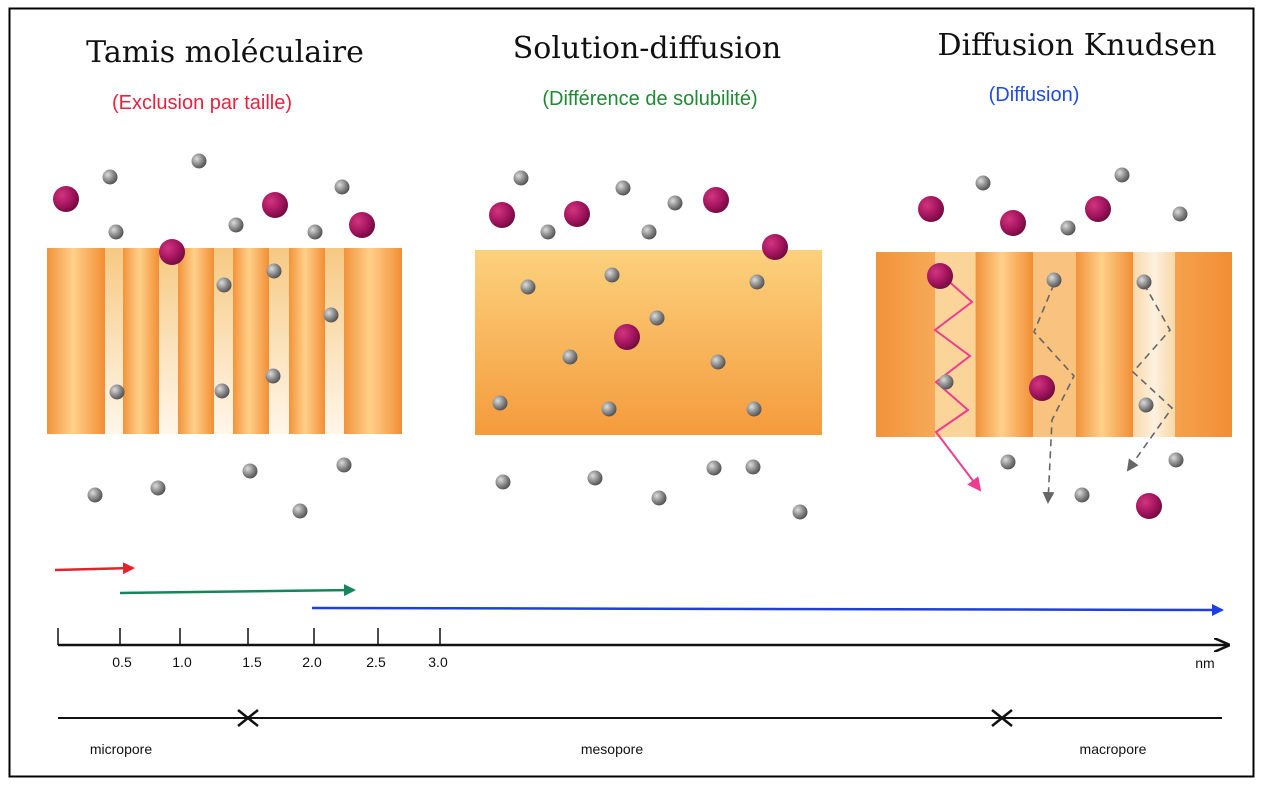 The image size is (1262, 785). What do you see at coordinates (612, 749) in the screenshot?
I see `pore-class-mesopore: mesopore` at bounding box center [612, 749].